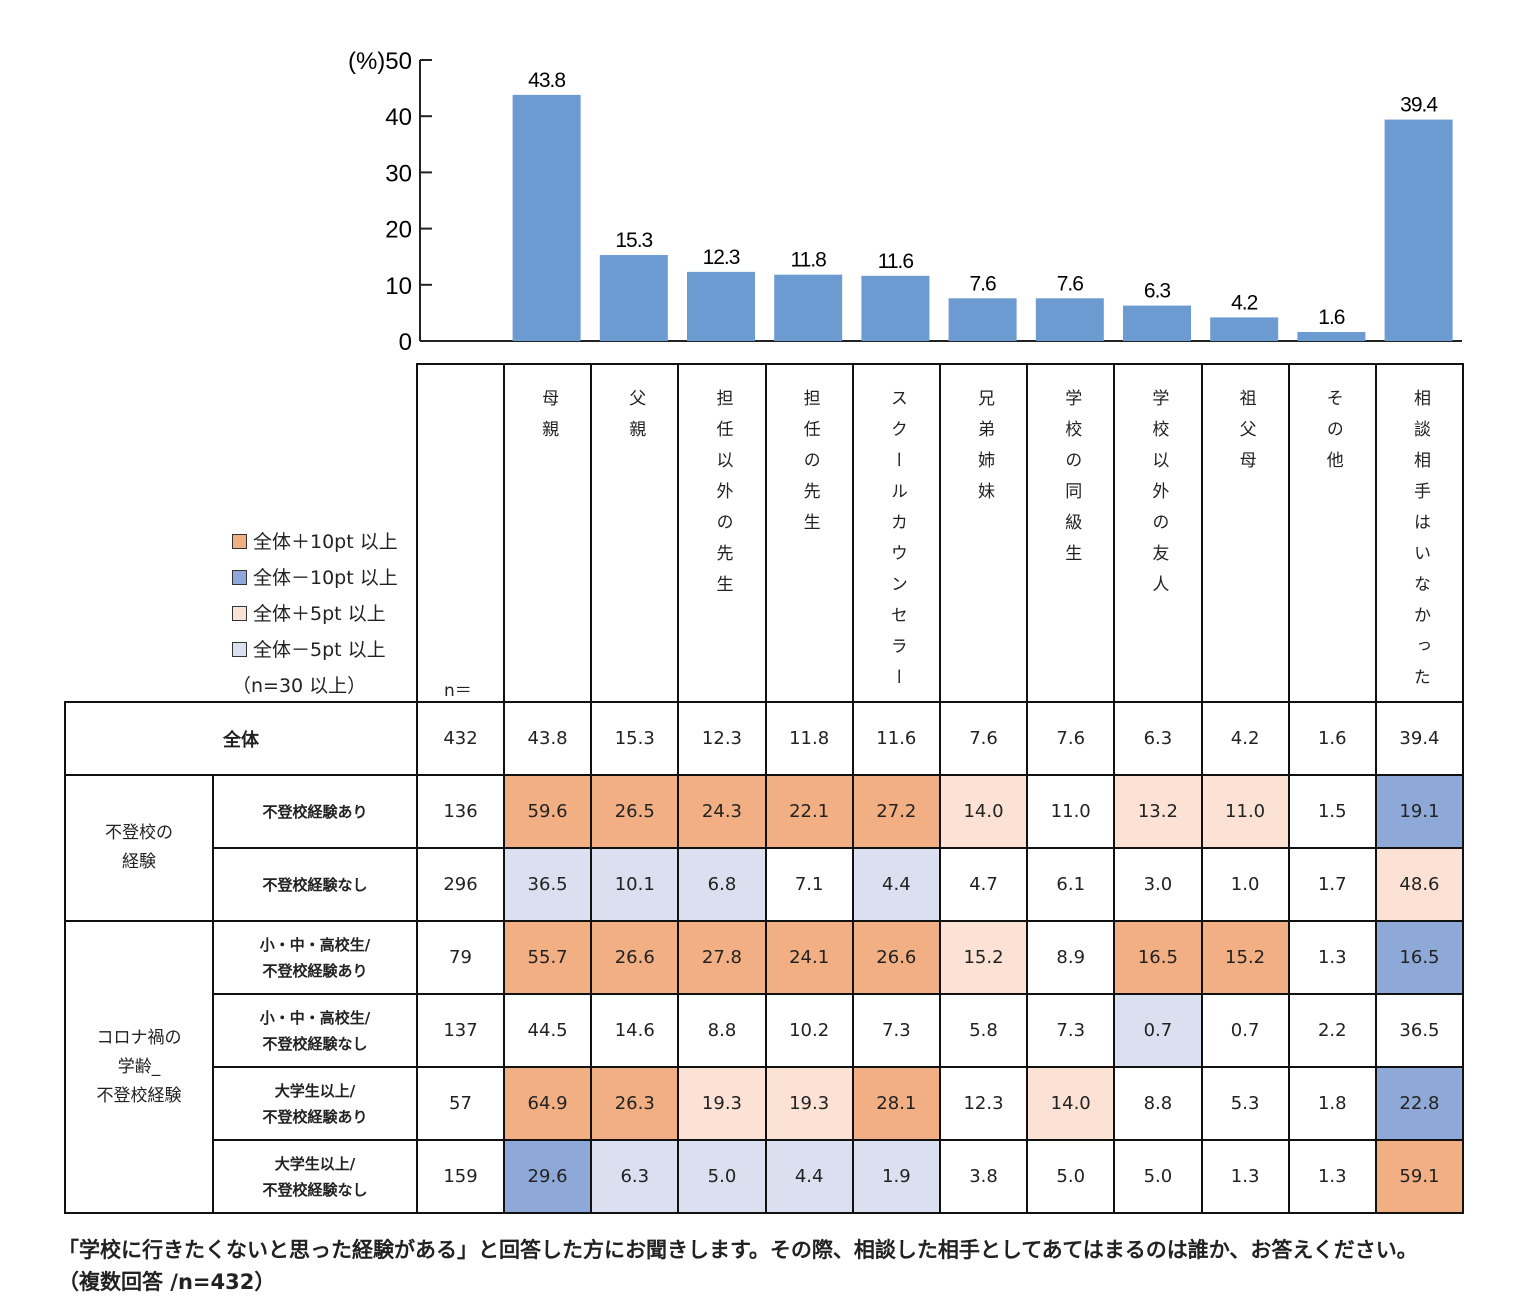  What do you see at coordinates (241, 738) in the screenshot?
I see `row-label: 全体` at bounding box center [241, 738].